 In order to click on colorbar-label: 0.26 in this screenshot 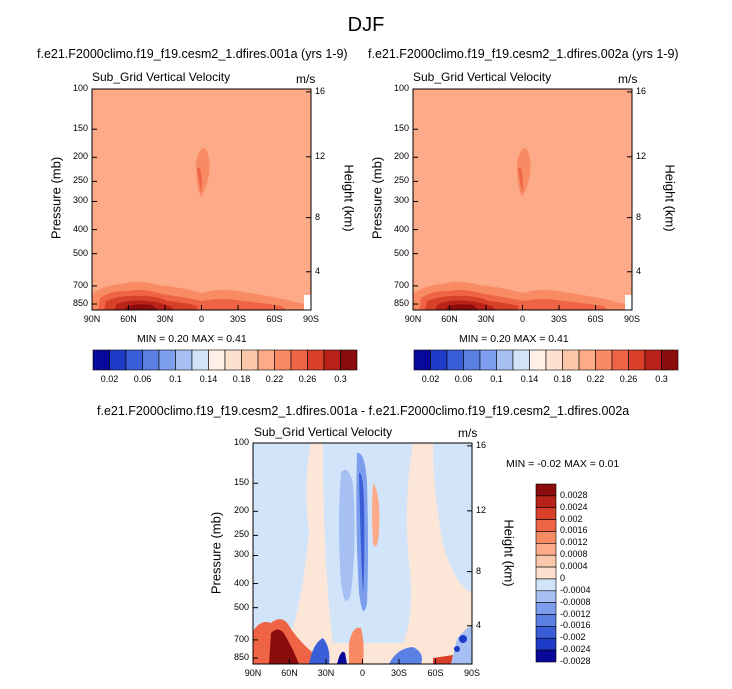, I will do `click(307, 379)`.